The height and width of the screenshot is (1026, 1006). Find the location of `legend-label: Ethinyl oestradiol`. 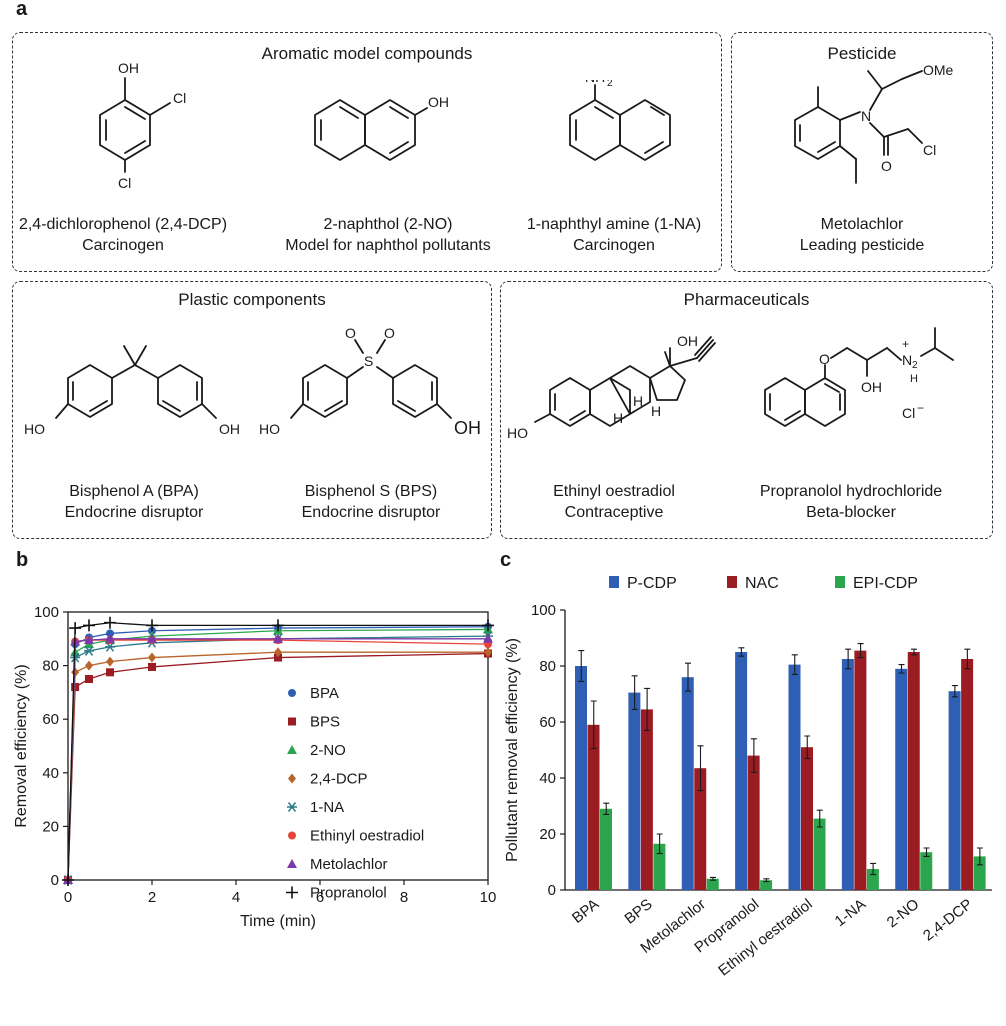

legend-label: Ethinyl oestradiol is located at coordinates (367, 836).